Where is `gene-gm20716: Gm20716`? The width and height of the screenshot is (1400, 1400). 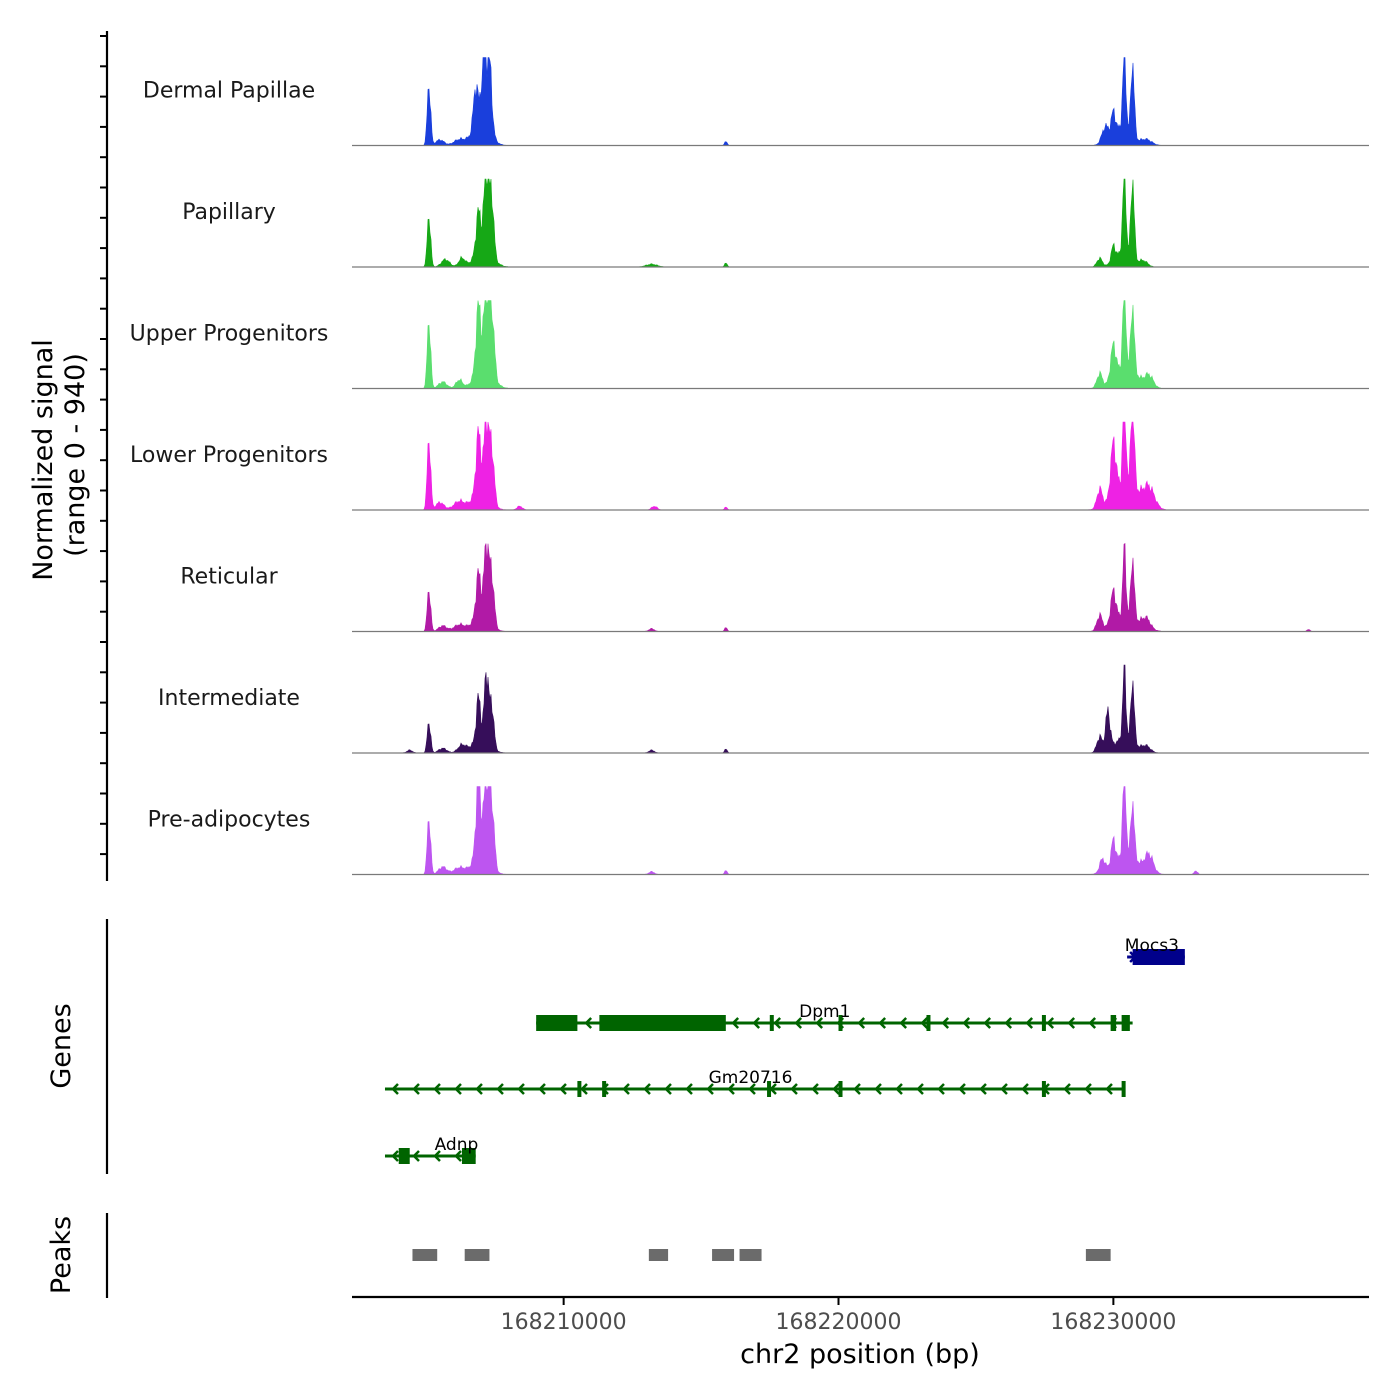
gene-gm20716: Gm20716 is located at coordinates (755, 1082).